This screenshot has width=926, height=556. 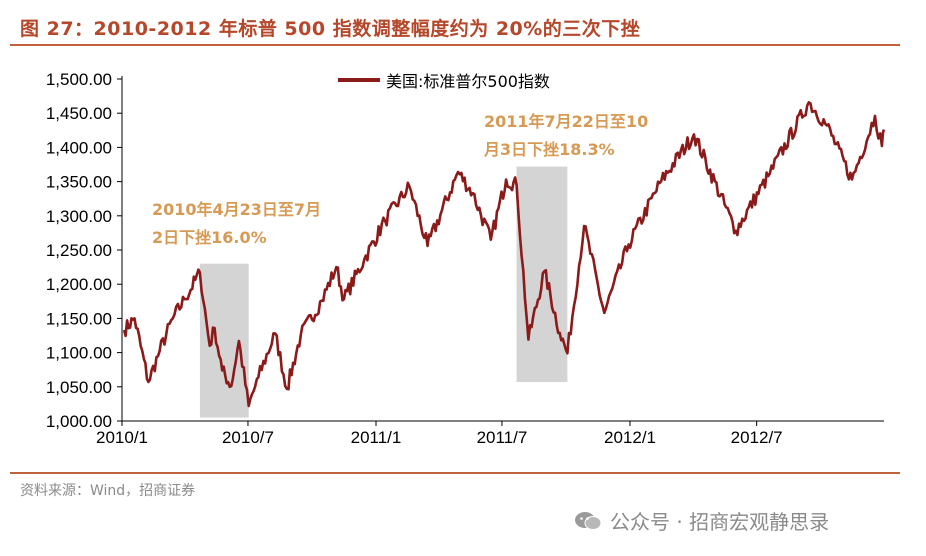 What do you see at coordinates (455, 473) in the screenshot?
I see `footer-divider` at bounding box center [455, 473].